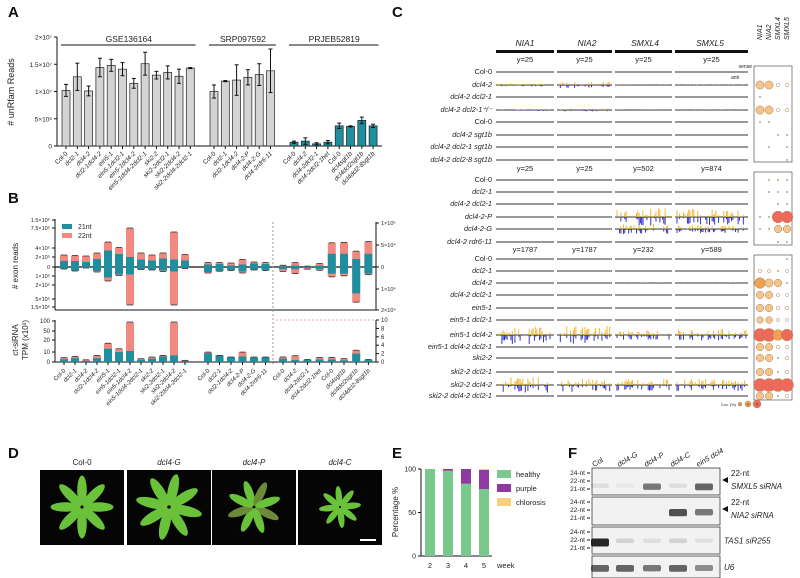  Describe the element at coordinates (471, 319) in the screenshot. I see `sample-label: ein5-1 dcl2-1` at that location.